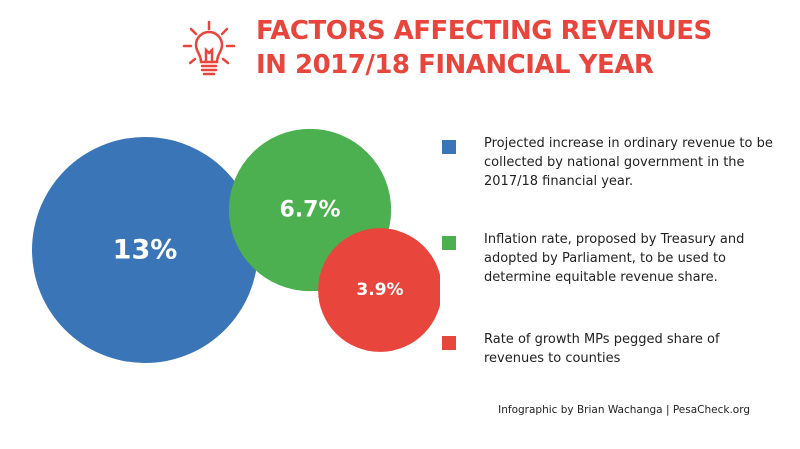 This screenshot has width=800, height=449. What do you see at coordinates (484, 31) in the screenshot?
I see `title-line-1: FACTORS AFFECTING REVENUES` at bounding box center [484, 31].